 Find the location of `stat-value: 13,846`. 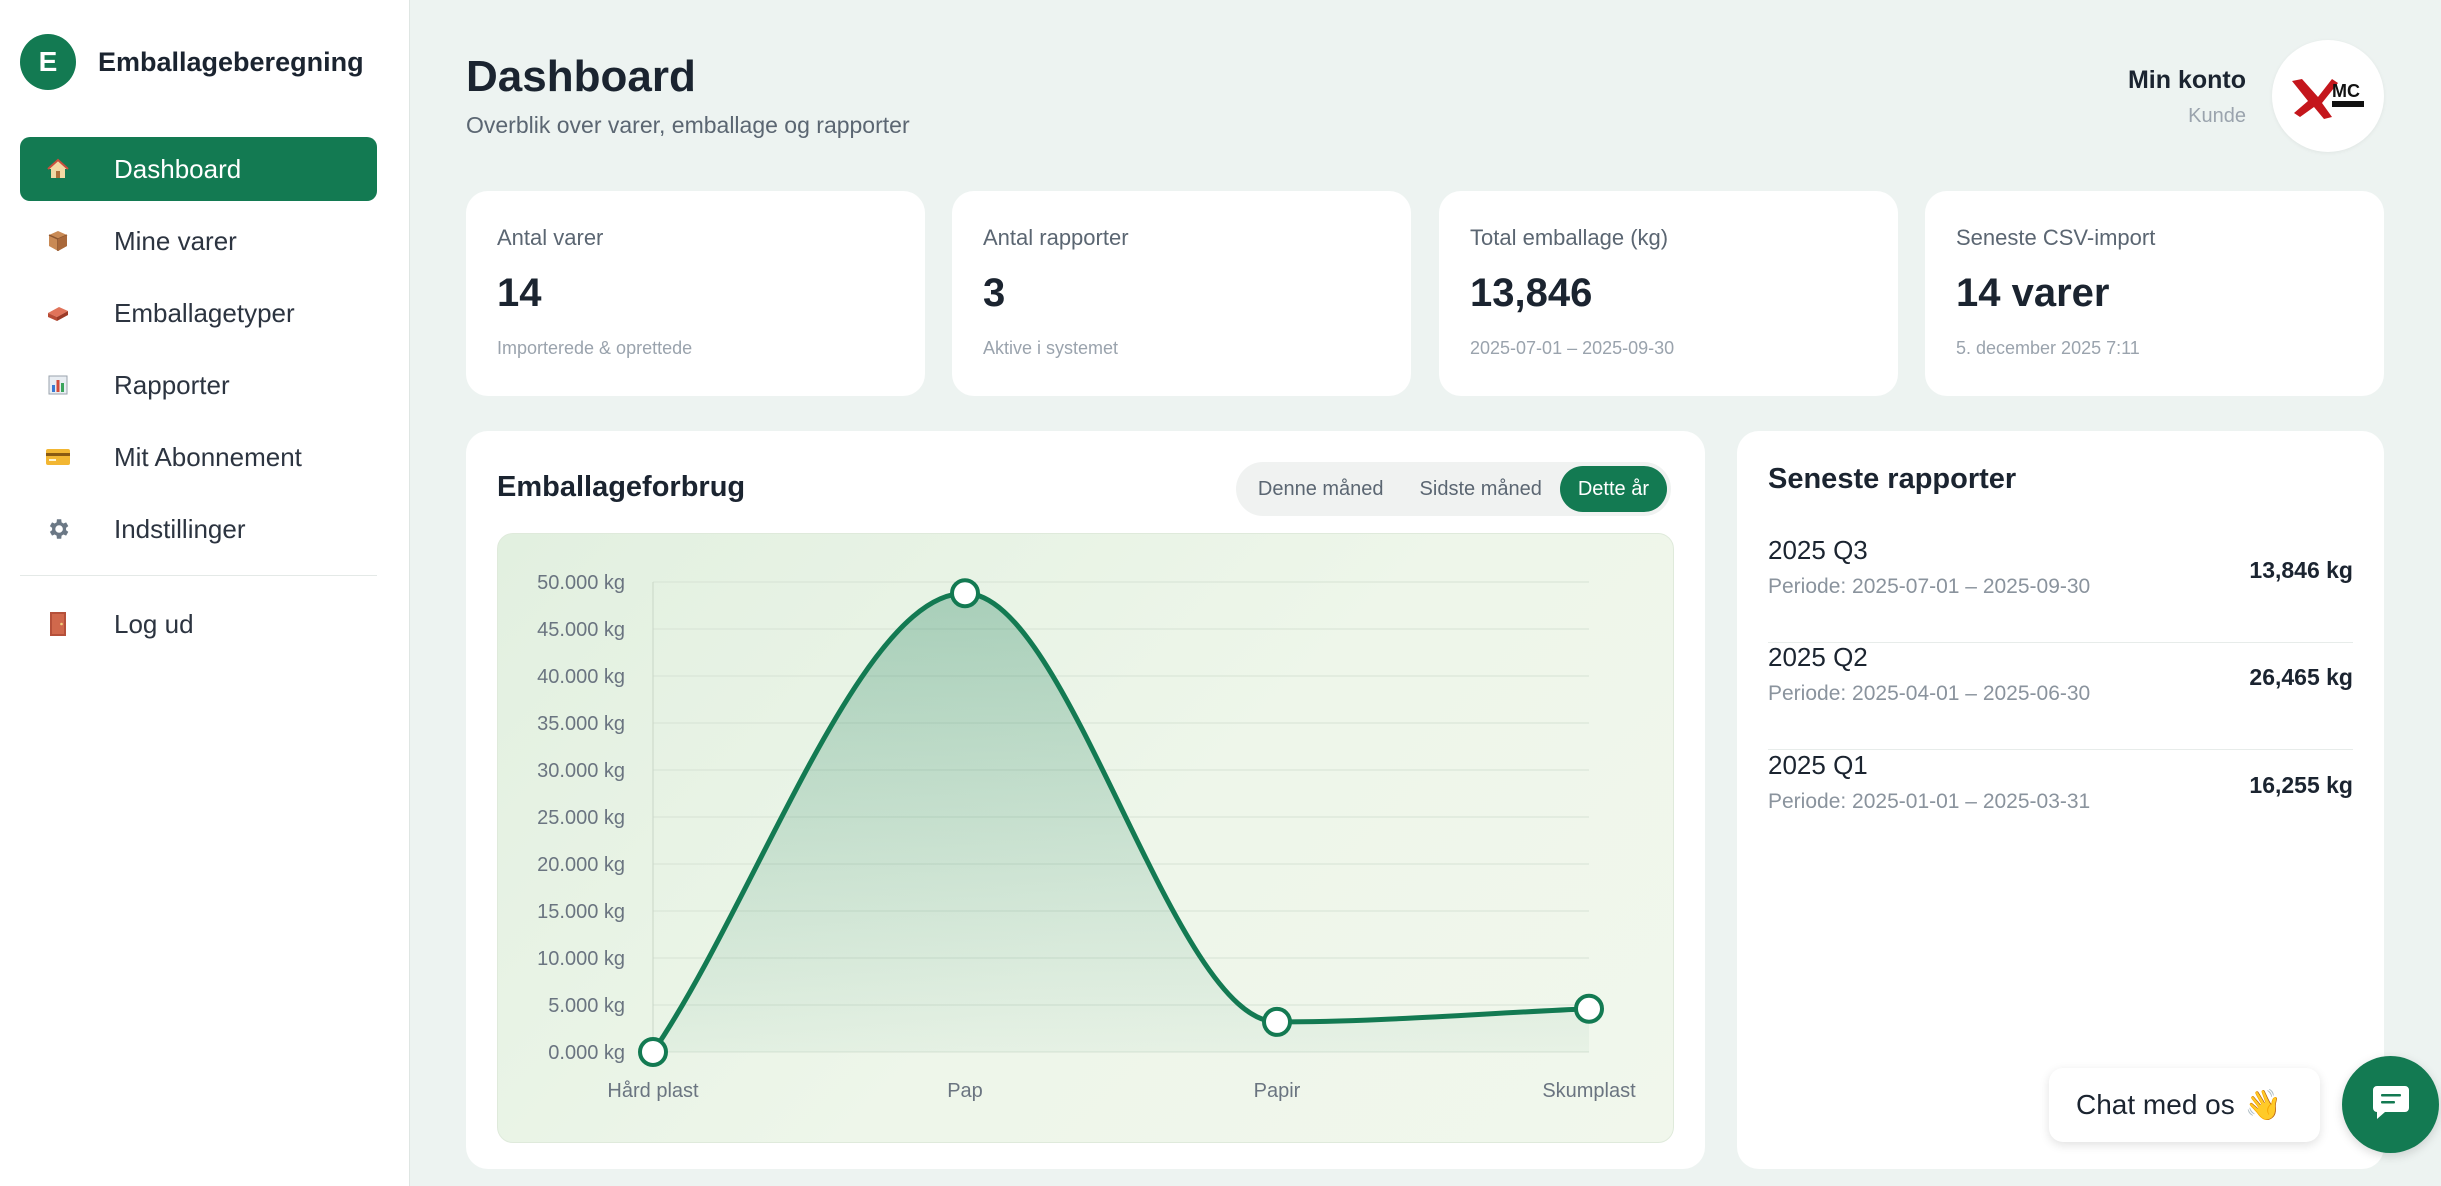

stat-value: 13,846 is located at coordinates (1531, 293).